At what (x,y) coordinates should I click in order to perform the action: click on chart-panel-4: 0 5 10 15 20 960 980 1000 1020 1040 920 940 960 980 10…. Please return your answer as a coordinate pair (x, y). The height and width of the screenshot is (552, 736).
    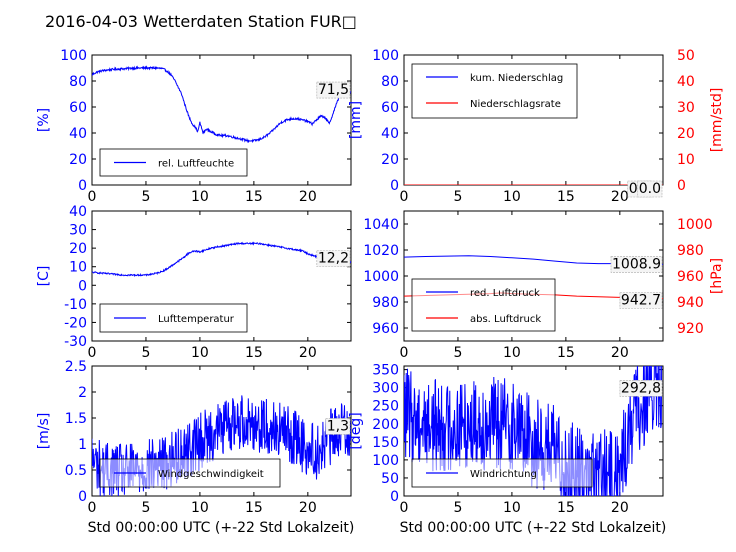
    Looking at the image, I should click on (544, 285).